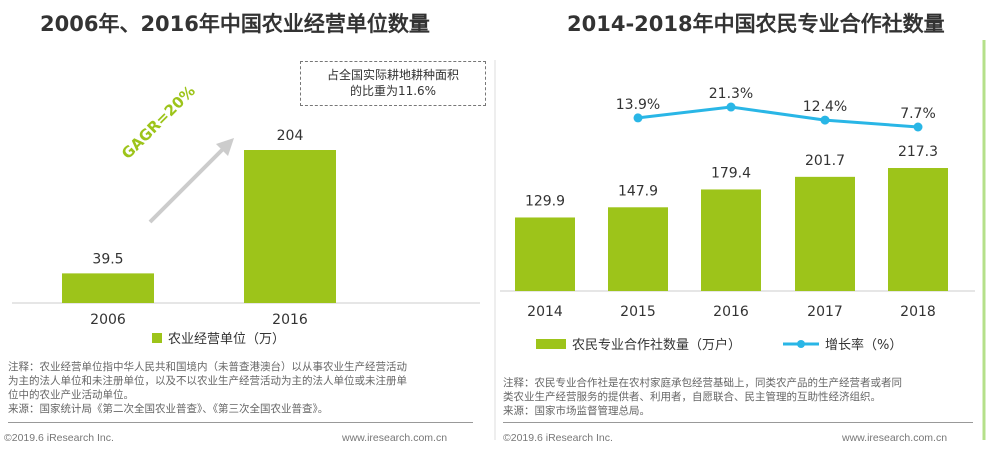  Describe the element at coordinates (59, 438) in the screenshot. I see `left-copyright: ©2019.6 iResearch Inc.` at that location.